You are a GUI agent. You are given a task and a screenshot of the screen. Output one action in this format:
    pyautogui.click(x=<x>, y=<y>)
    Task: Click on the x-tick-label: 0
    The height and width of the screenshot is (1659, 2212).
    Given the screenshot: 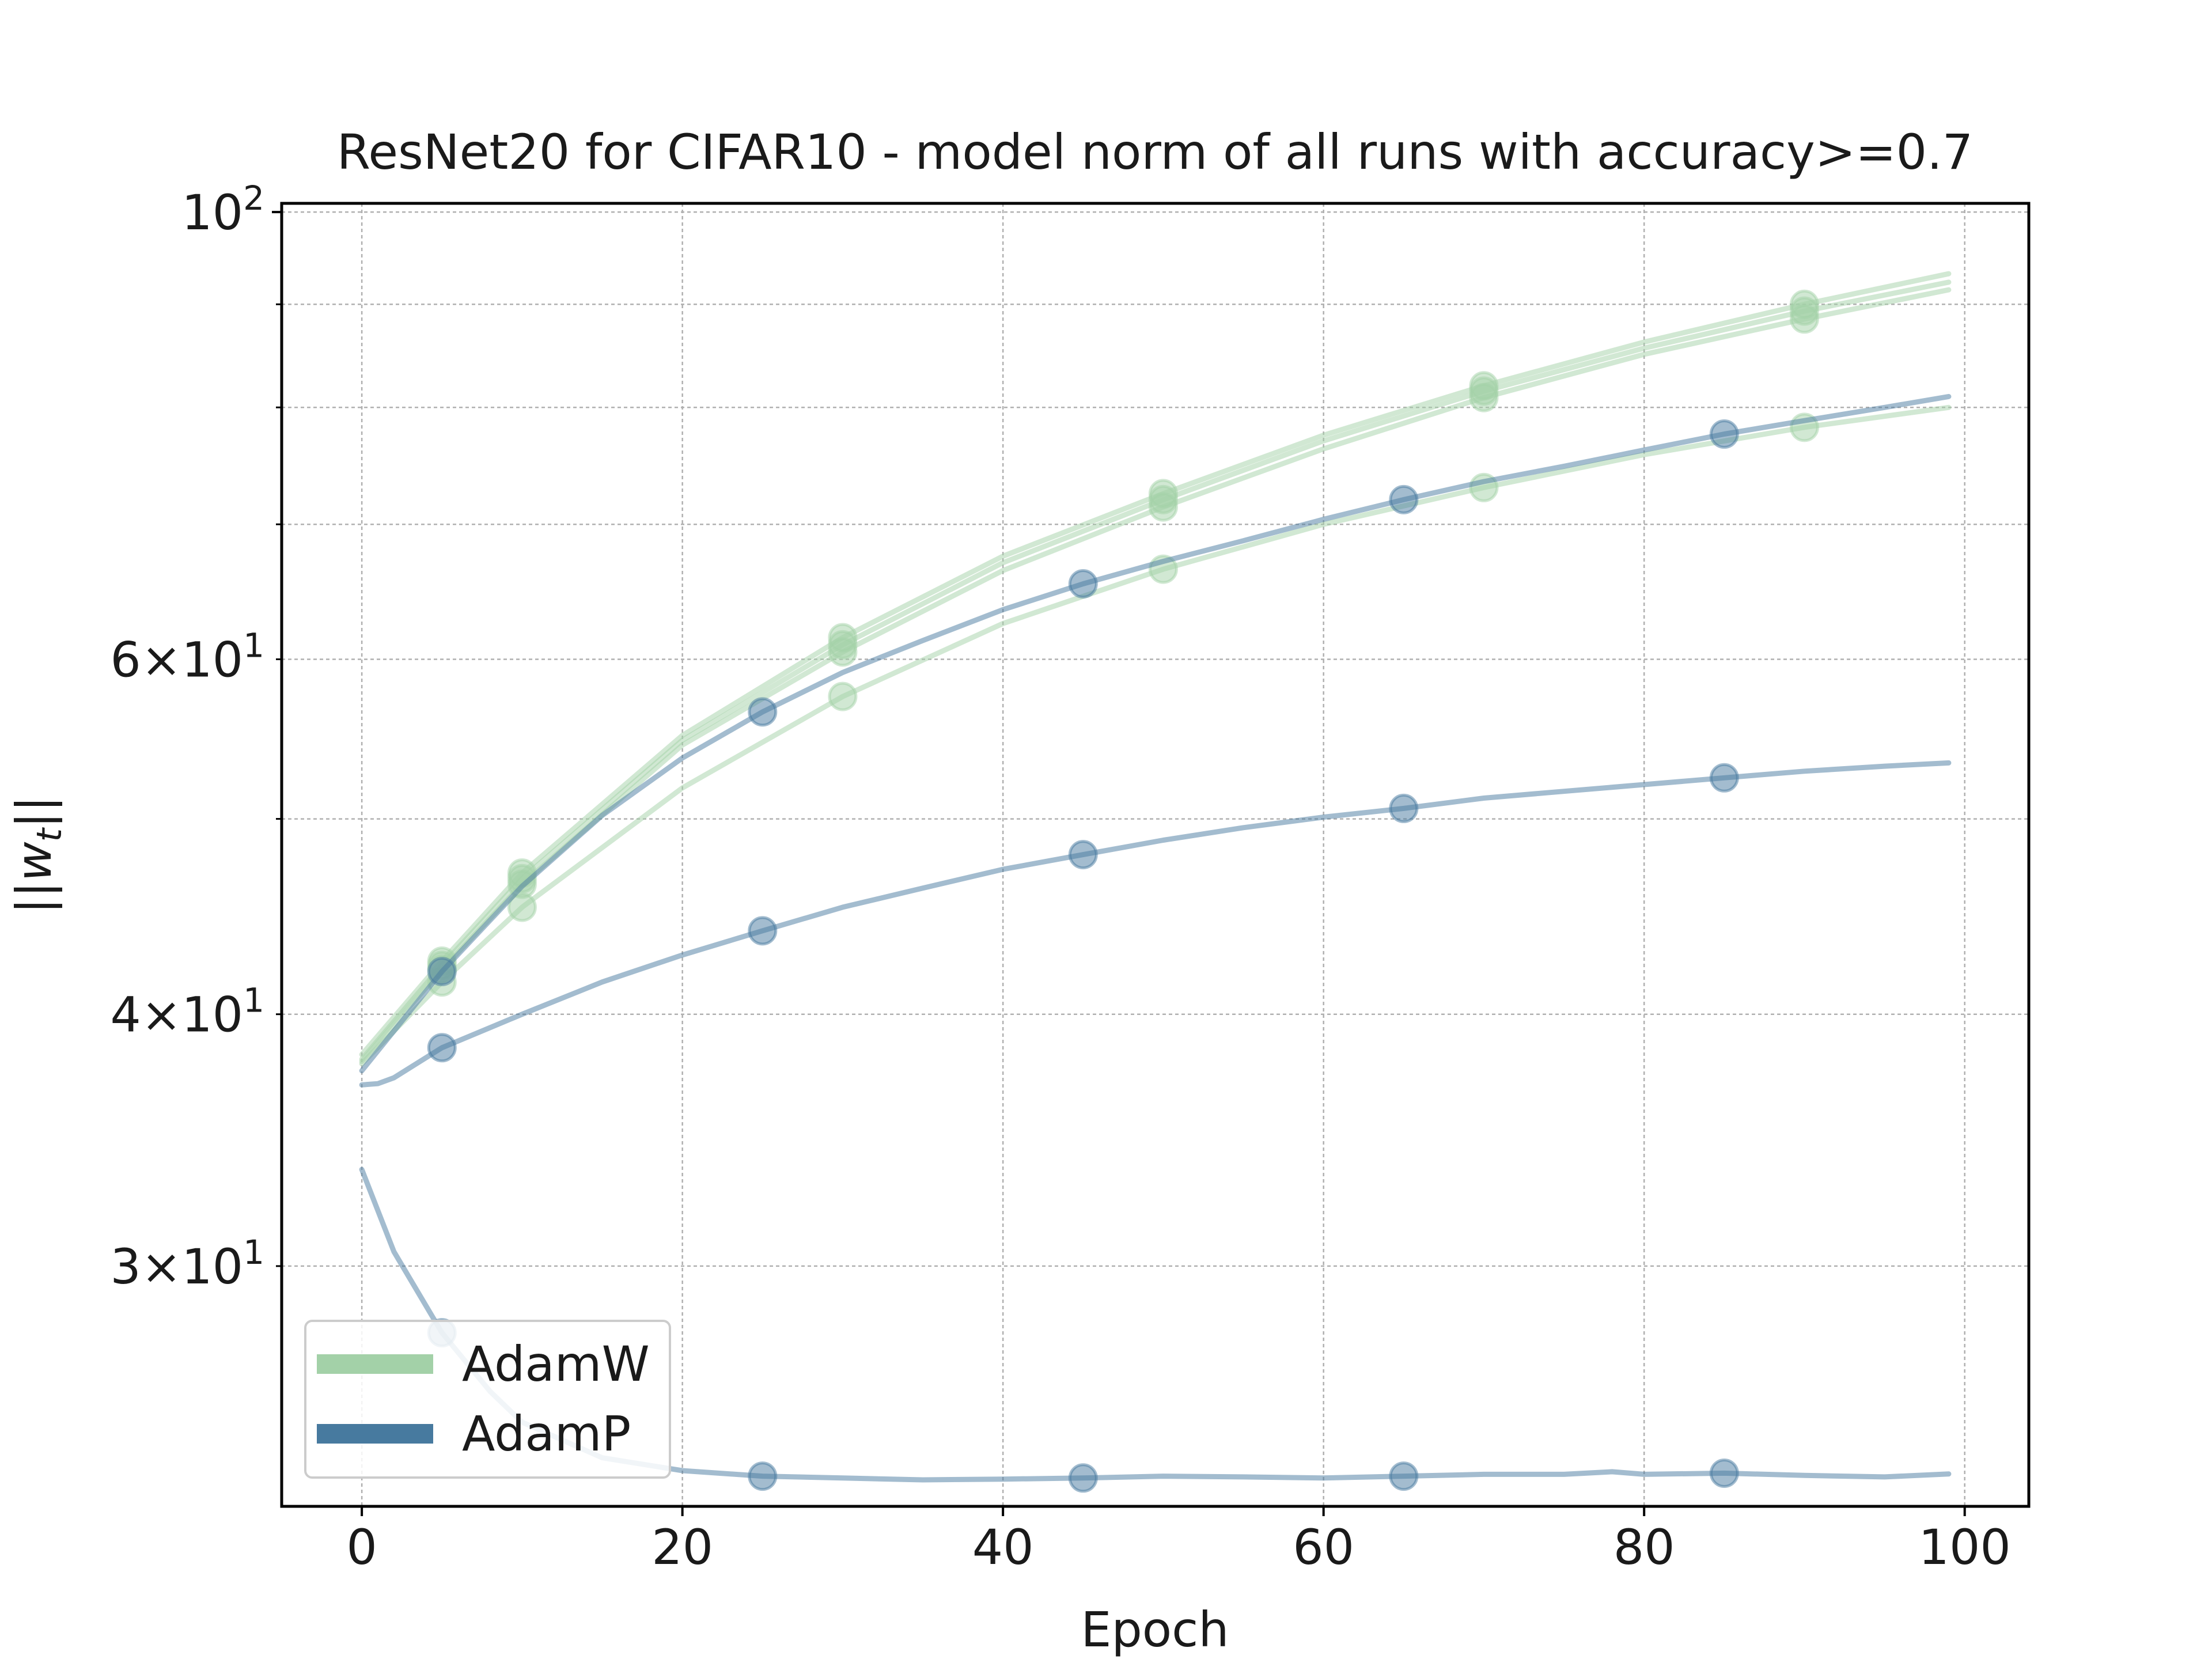 What is the action you would take?
    pyautogui.click(x=361, y=1547)
    